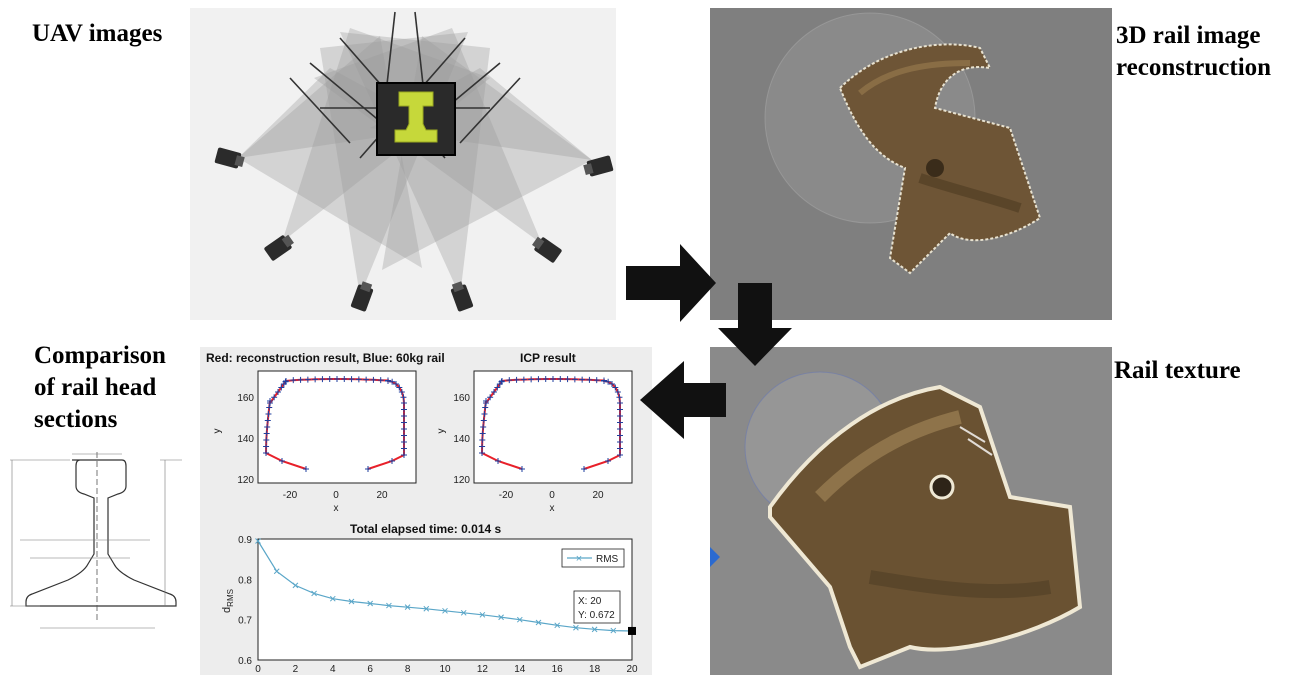  What do you see at coordinates (632, 630) in the screenshot?
I see `selected-data-point` at bounding box center [632, 630].